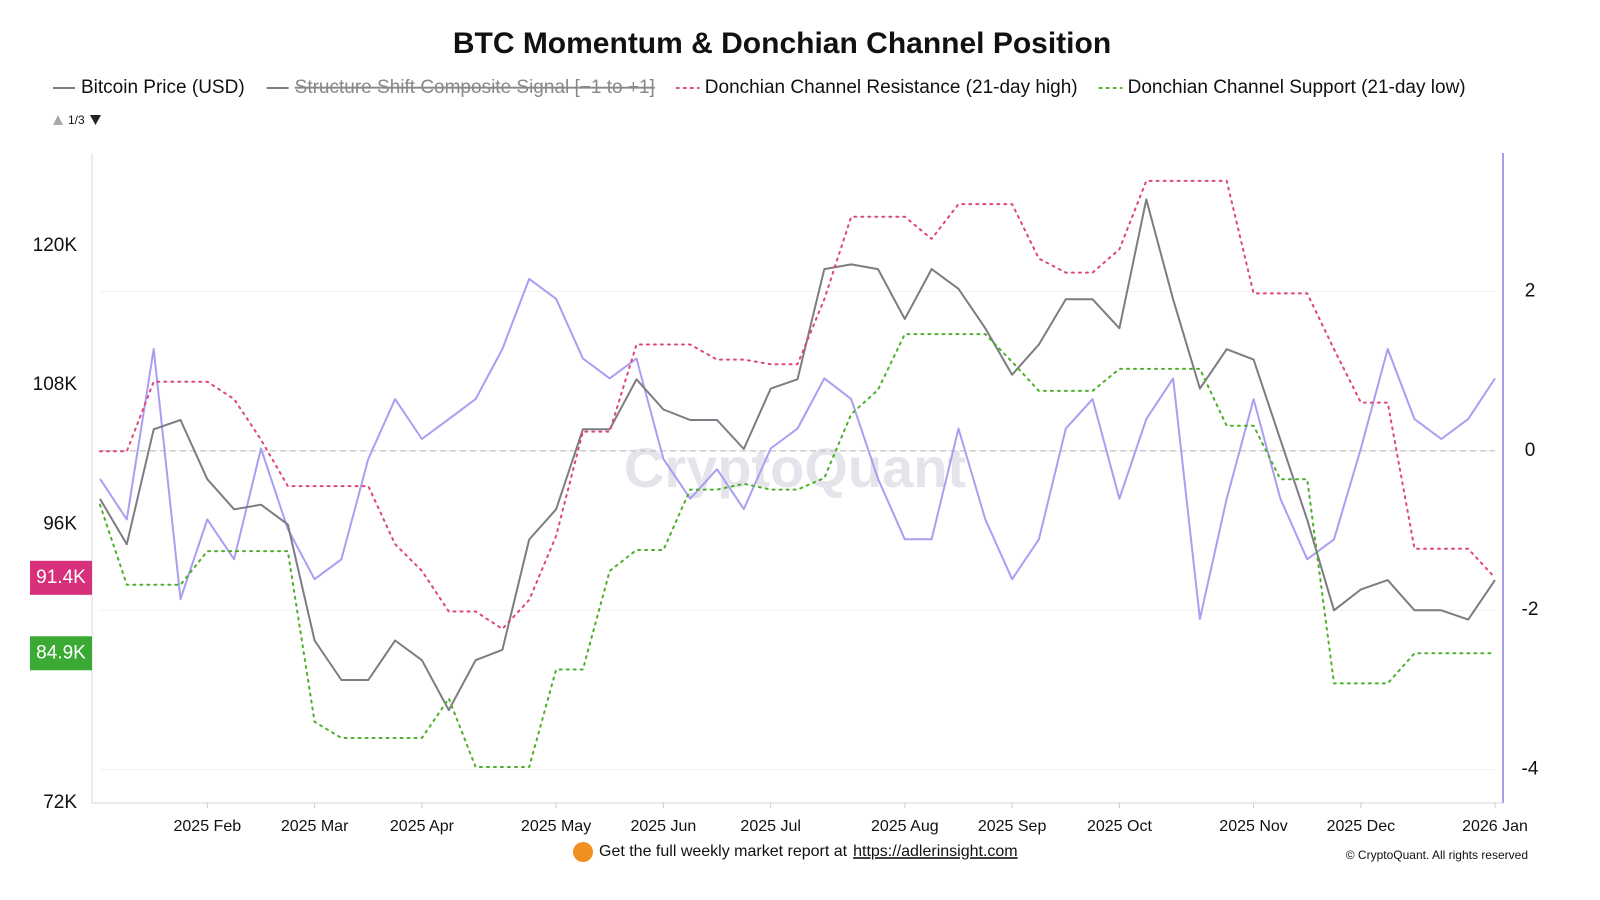 This screenshot has width=1600, height=900. What do you see at coordinates (1297, 87) in the screenshot?
I see `legend-label: Donchian Channel Support (21-day low)` at bounding box center [1297, 87].